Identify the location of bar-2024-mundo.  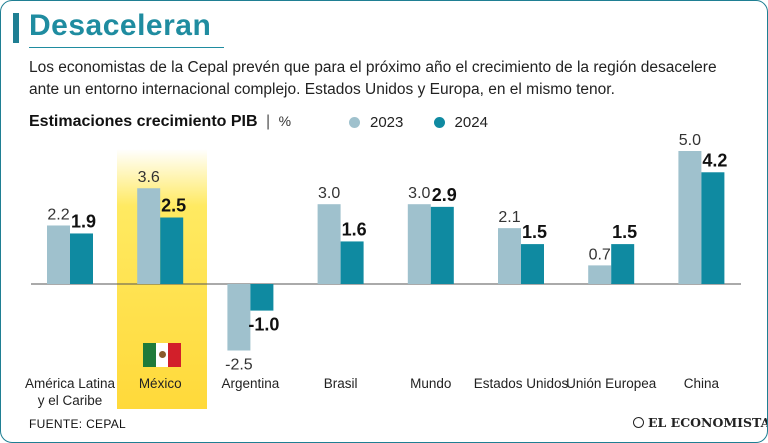
(442, 245).